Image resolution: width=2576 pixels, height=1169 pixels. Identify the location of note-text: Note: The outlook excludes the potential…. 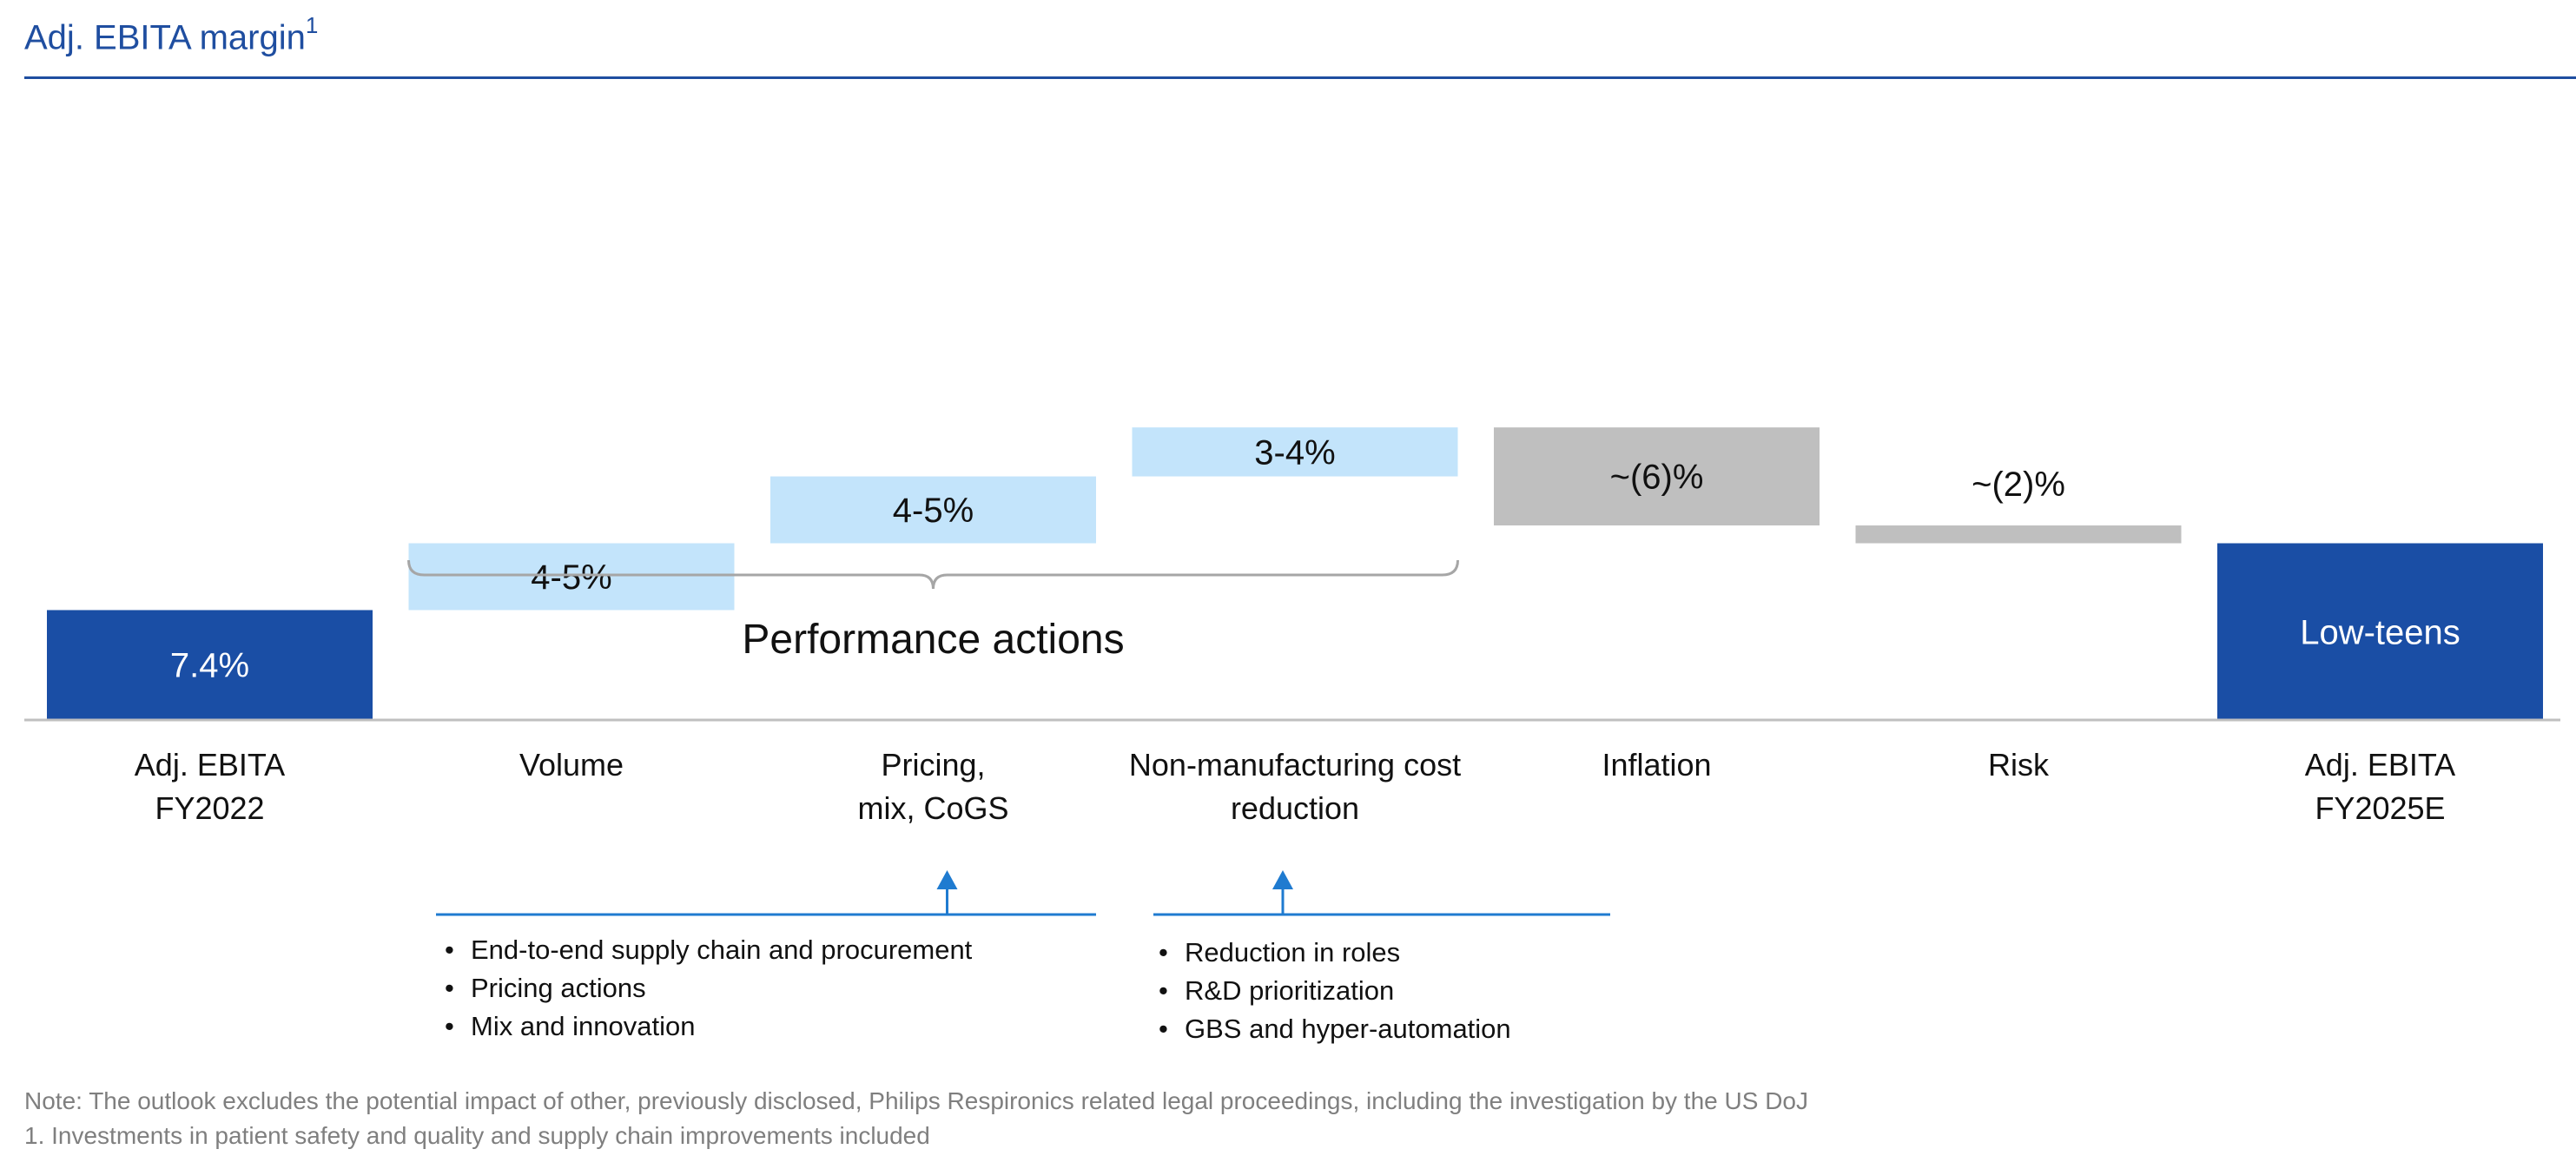
(916, 1100).